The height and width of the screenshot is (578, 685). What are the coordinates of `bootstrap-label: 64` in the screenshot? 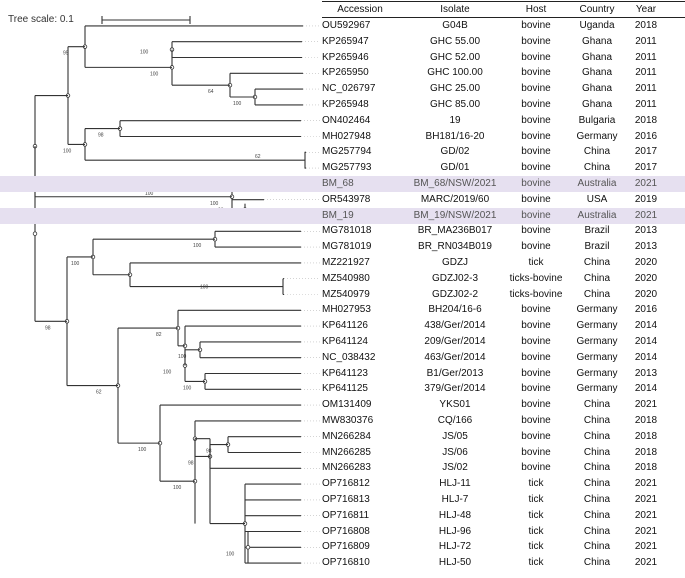 It's located at (211, 92).